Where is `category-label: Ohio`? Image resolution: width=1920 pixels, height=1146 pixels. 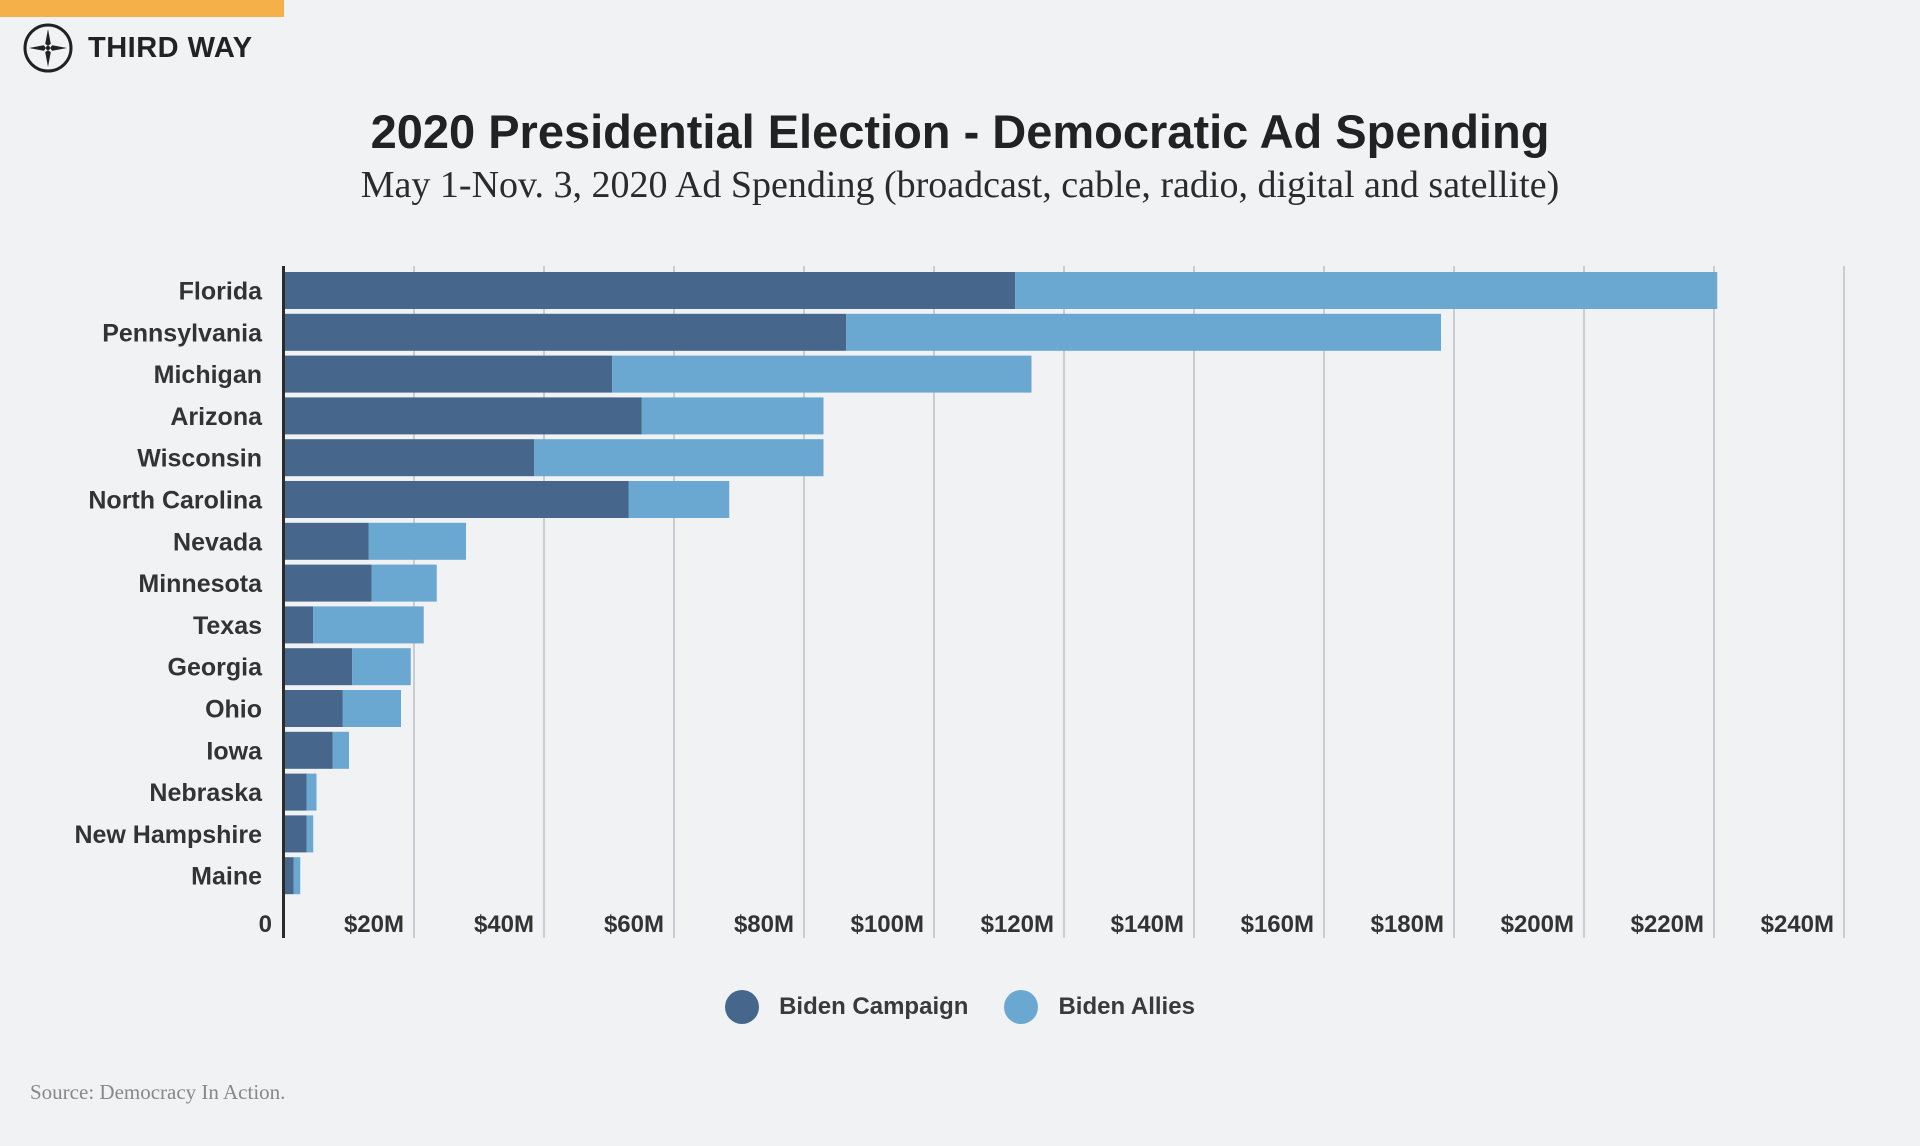 category-label: Ohio is located at coordinates (233, 710).